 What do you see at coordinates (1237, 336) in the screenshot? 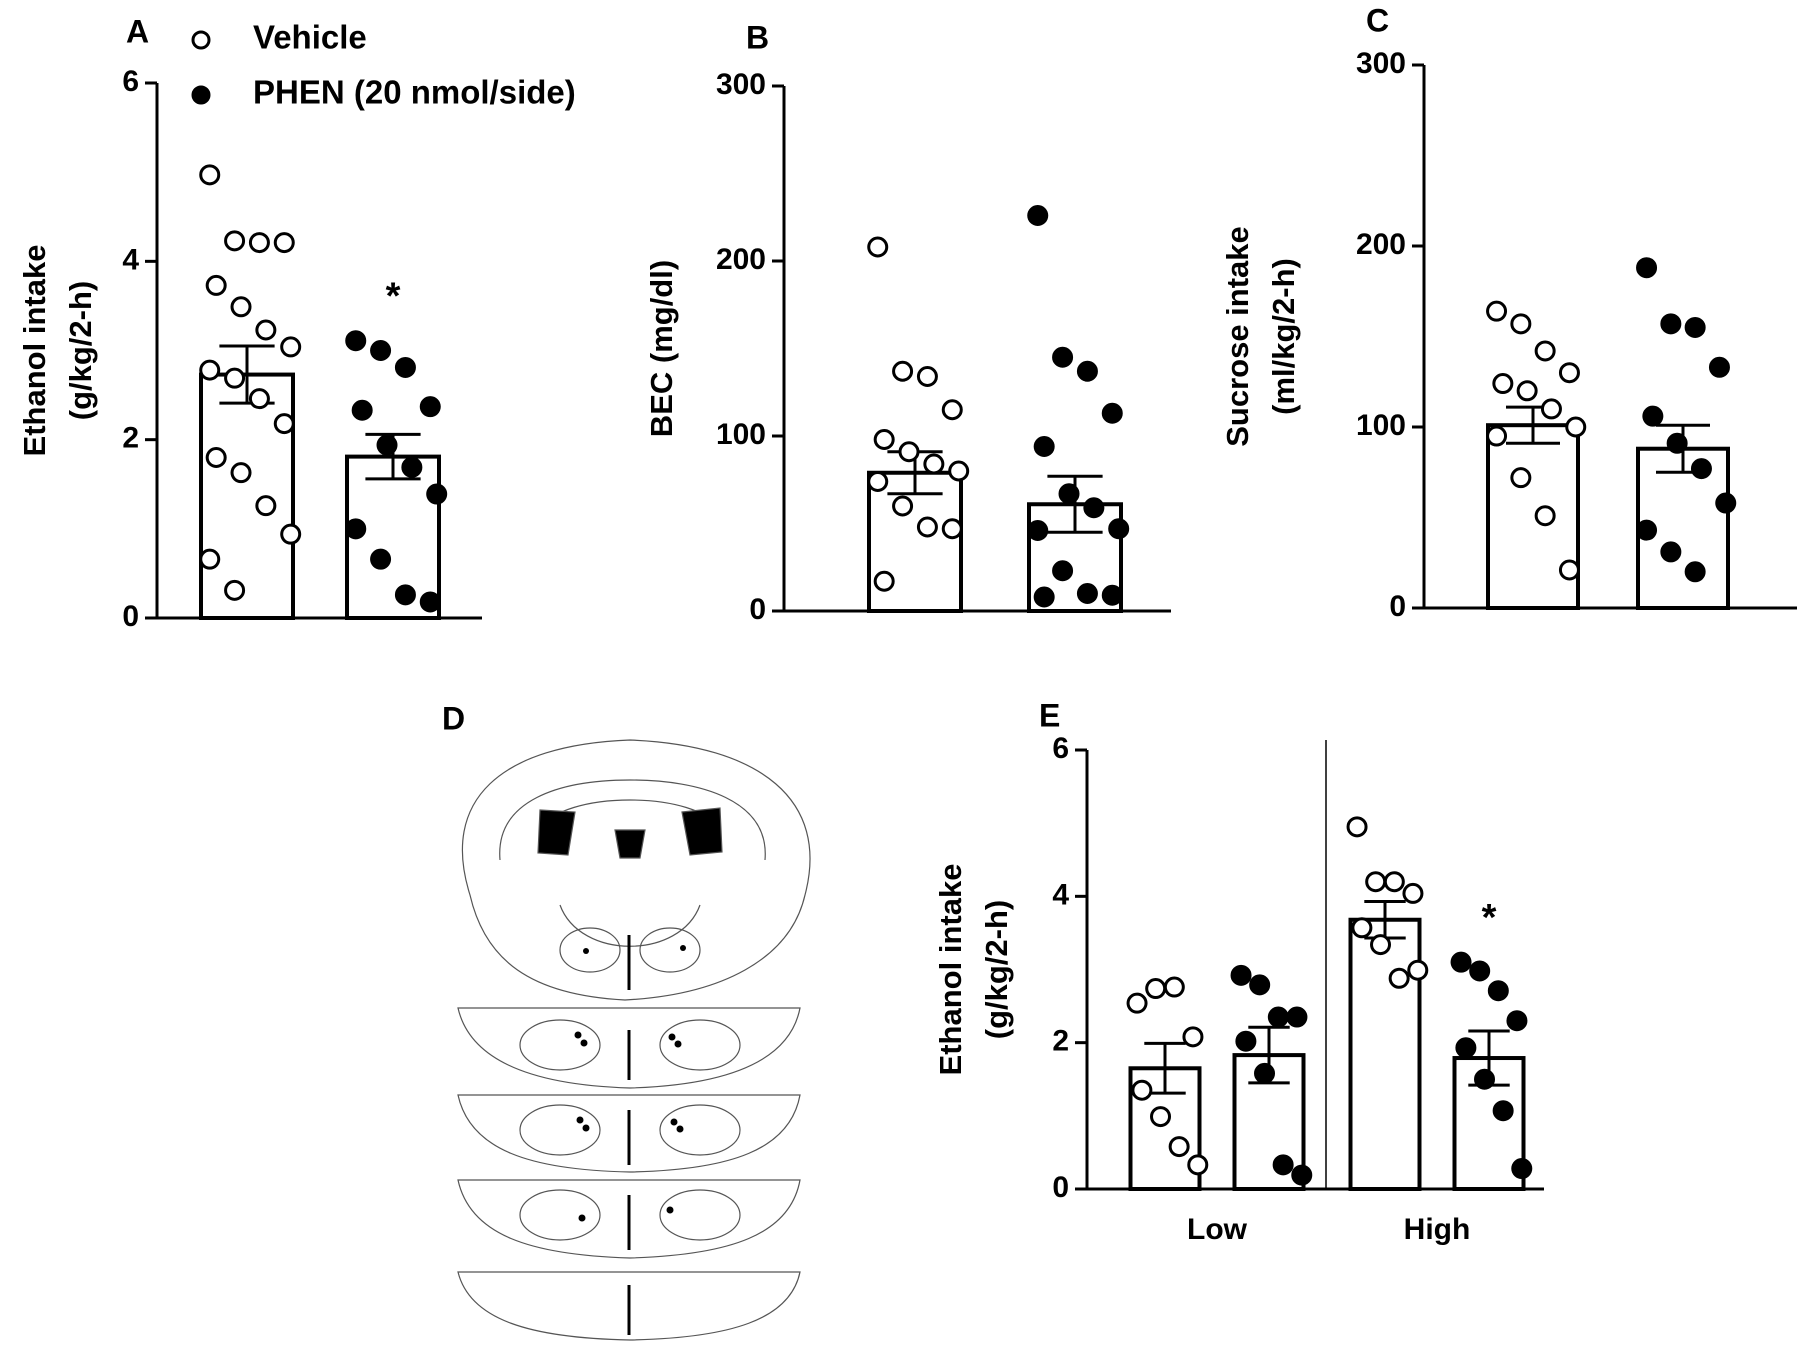
I see `y-axis-label: Sucrose intake` at bounding box center [1237, 336].